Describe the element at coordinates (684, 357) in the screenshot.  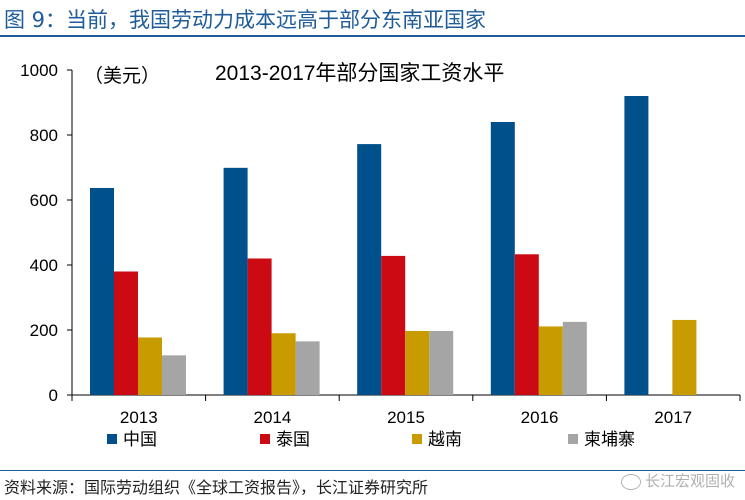
I see `bar-vietnam-2017` at that location.